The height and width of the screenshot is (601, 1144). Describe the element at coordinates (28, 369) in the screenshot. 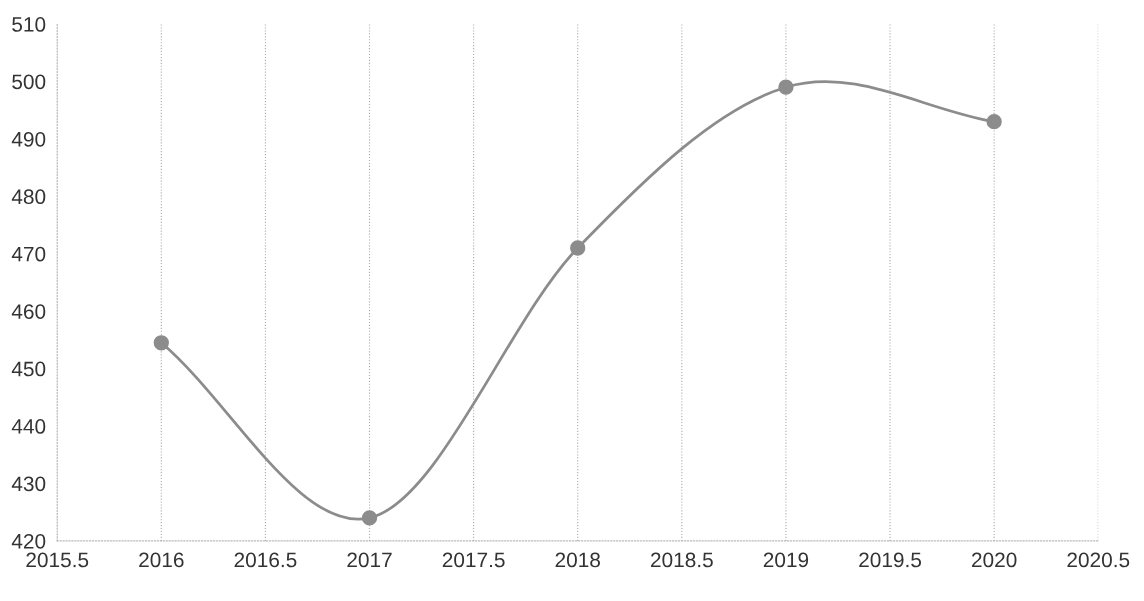

I see `y-tick-label: 450` at that location.